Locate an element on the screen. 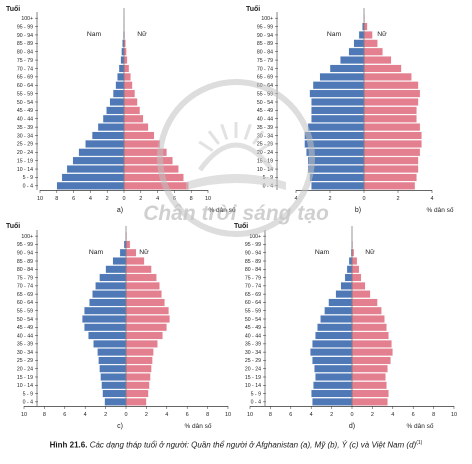  age-label: 25 - 29 is located at coordinates (253, 361).